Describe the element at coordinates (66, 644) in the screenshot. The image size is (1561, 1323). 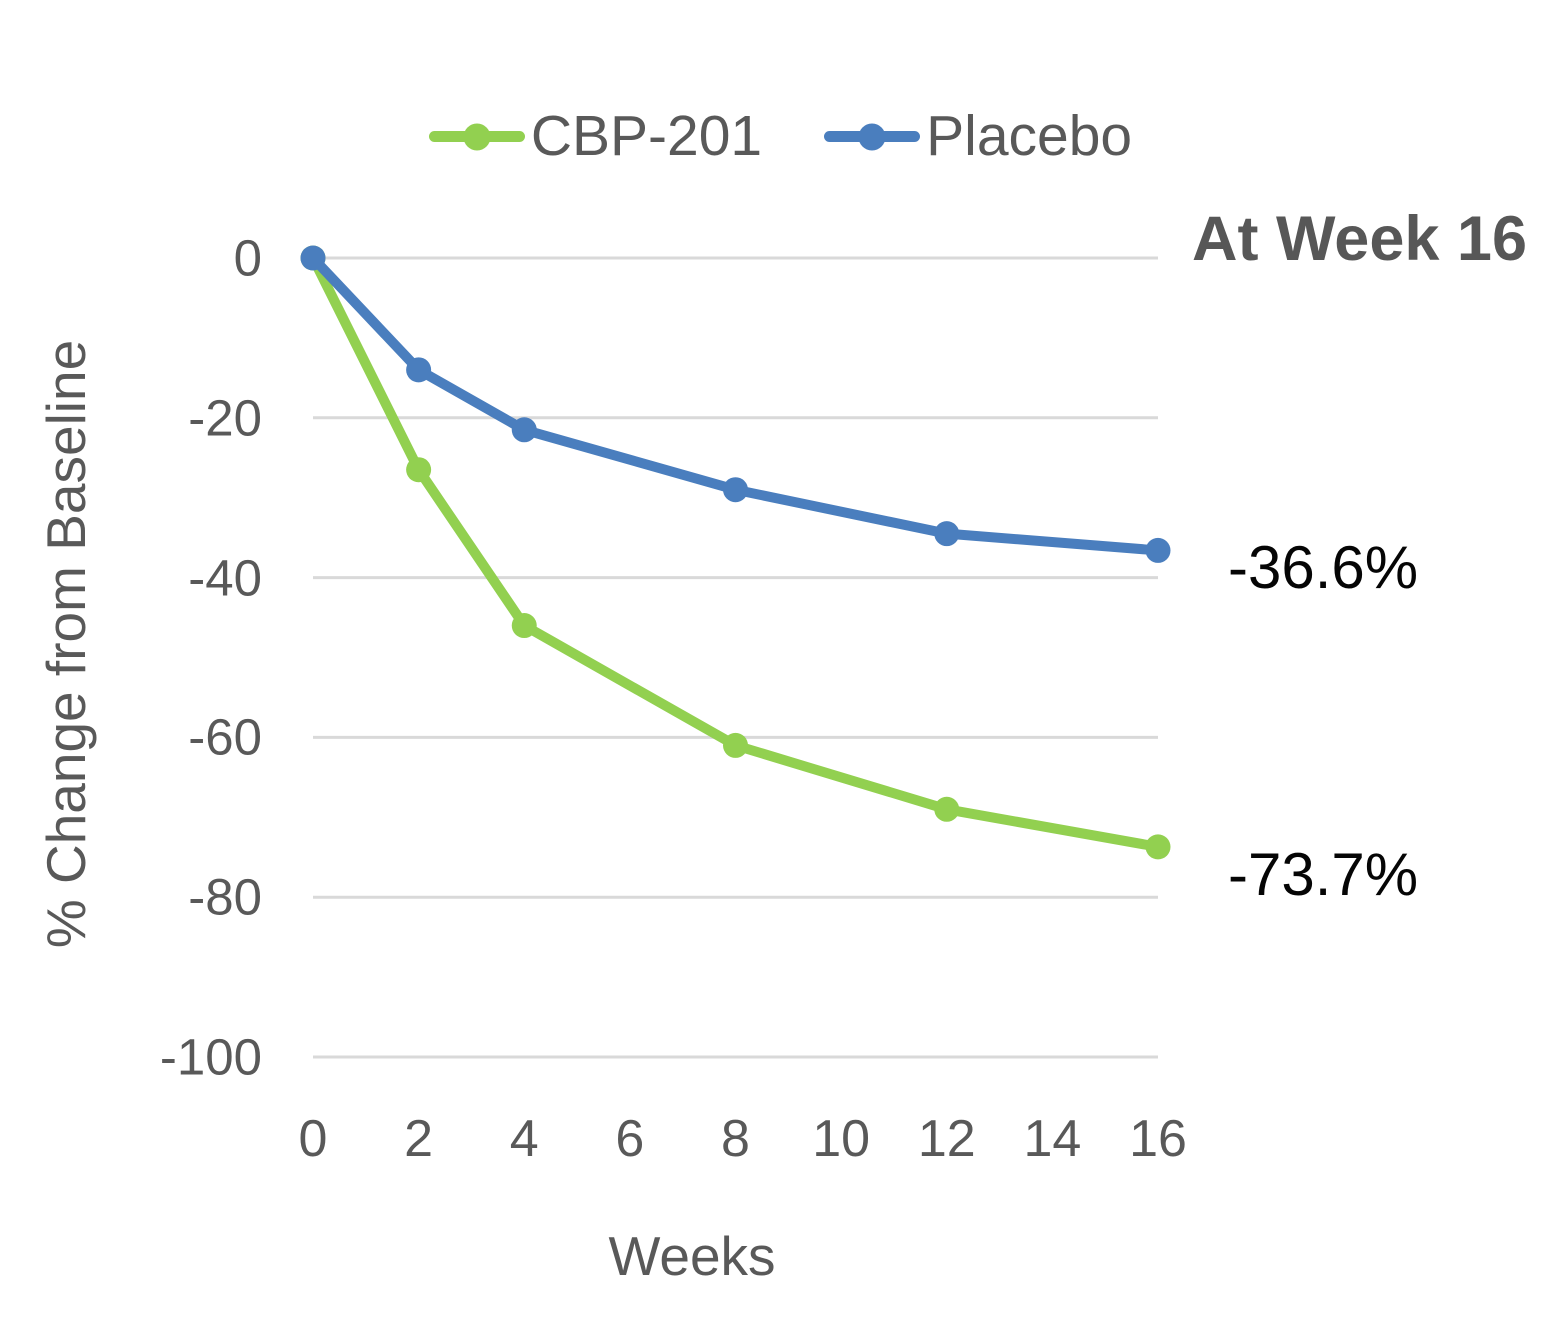
I see `y-axis-title: % Change from Baseline` at that location.